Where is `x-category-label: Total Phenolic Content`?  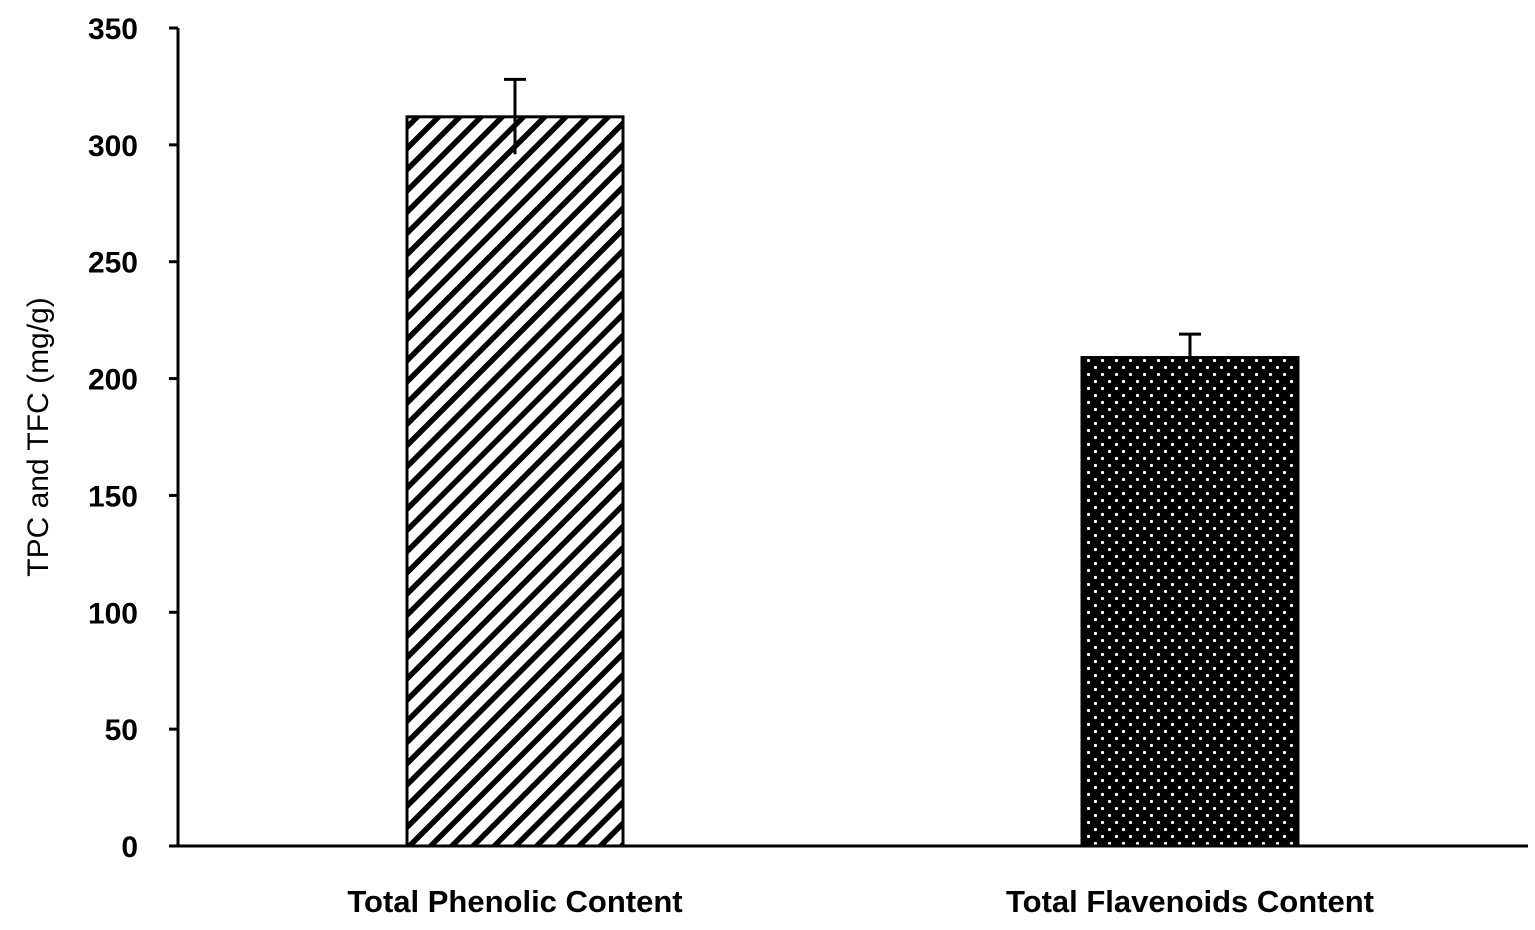 x-category-label: Total Phenolic Content is located at coordinates (514, 901).